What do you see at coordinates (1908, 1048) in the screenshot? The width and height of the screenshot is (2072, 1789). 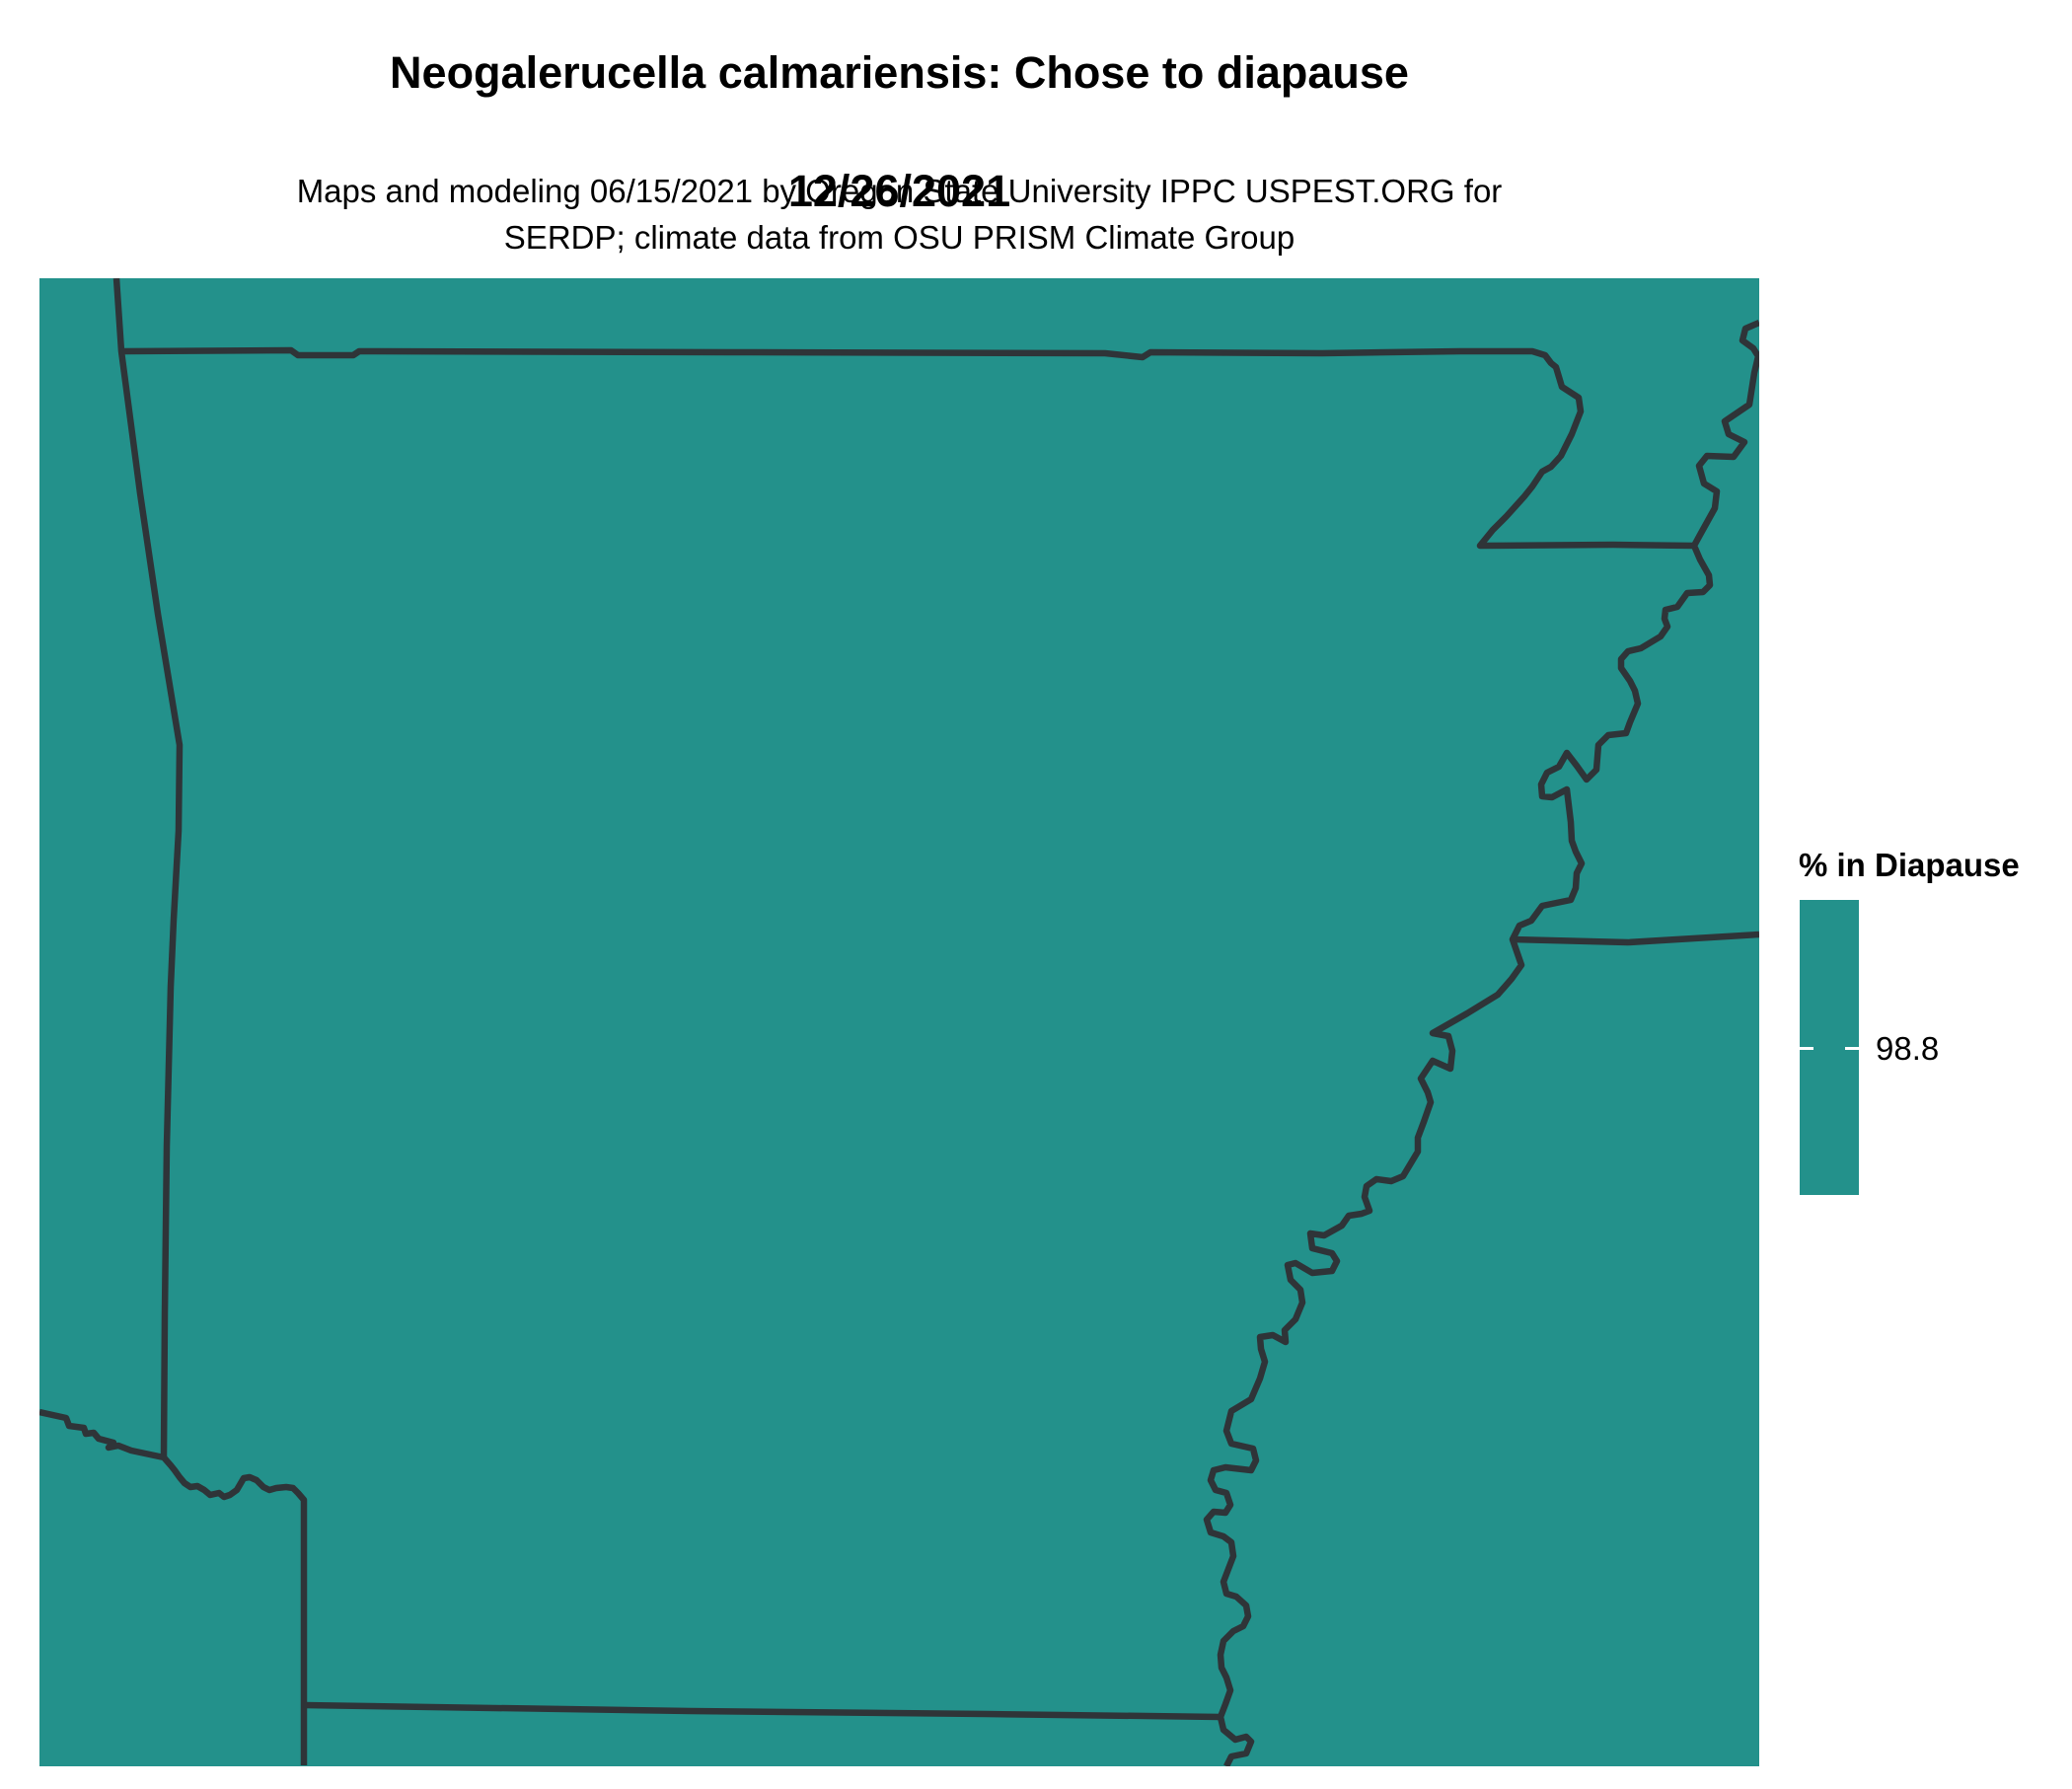 I see `legend-tick-label: 98.8` at bounding box center [1908, 1048].